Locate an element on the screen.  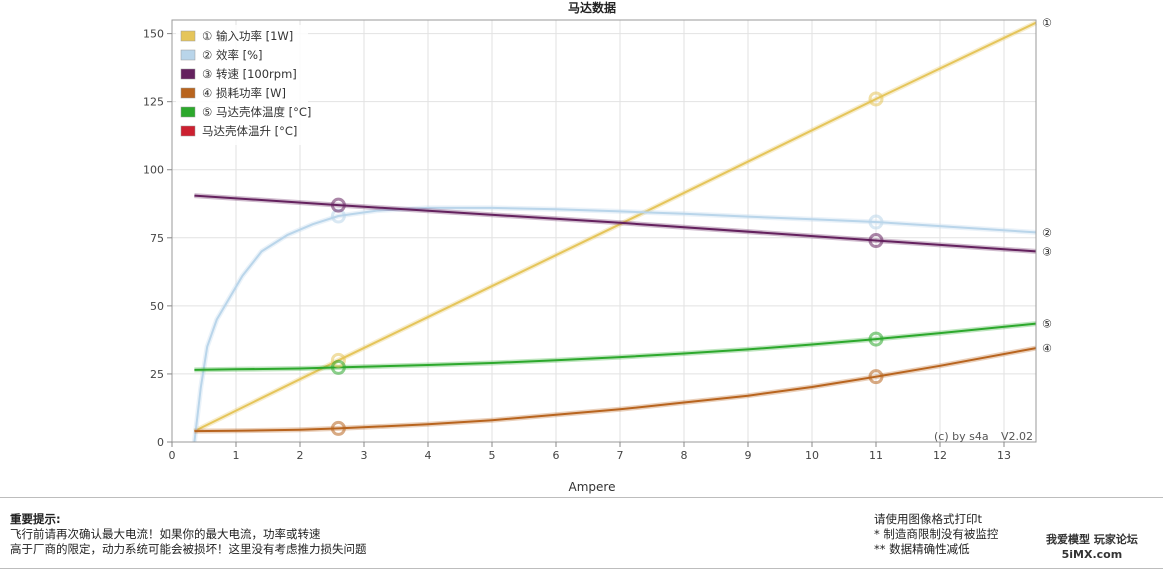
x-tick-label: 4 is located at coordinates (428, 455).